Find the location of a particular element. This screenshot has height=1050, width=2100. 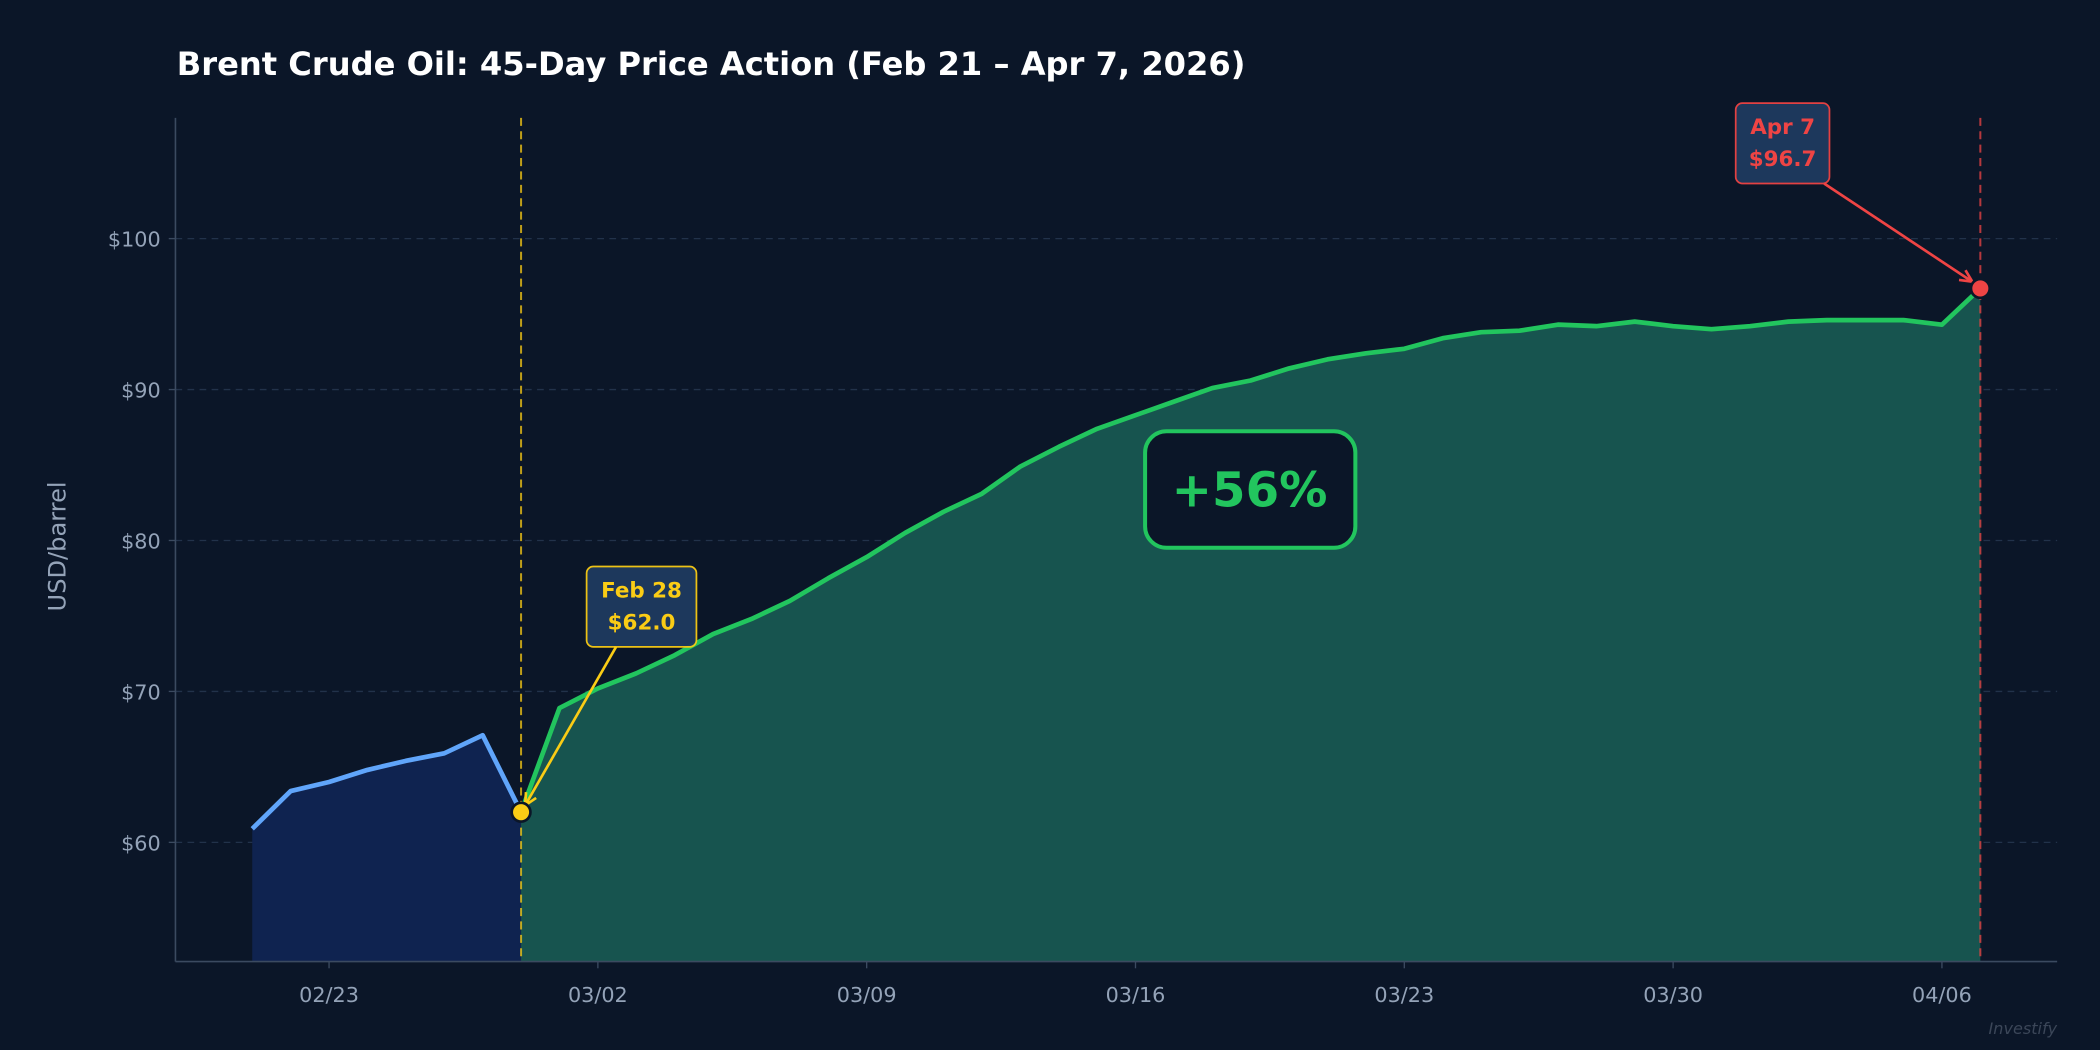

x-ticks: 02/23 03/02 03/09 03/16 03/23 03/30 04/06 is located at coordinates (1135, 984).